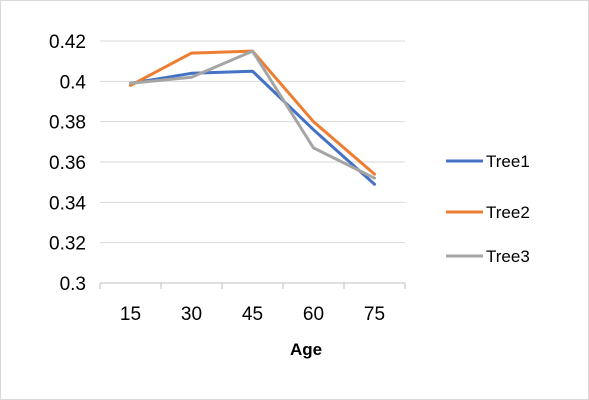 This screenshot has width=589, height=400. What do you see at coordinates (508, 161) in the screenshot?
I see `legend-label: Tree1` at bounding box center [508, 161].